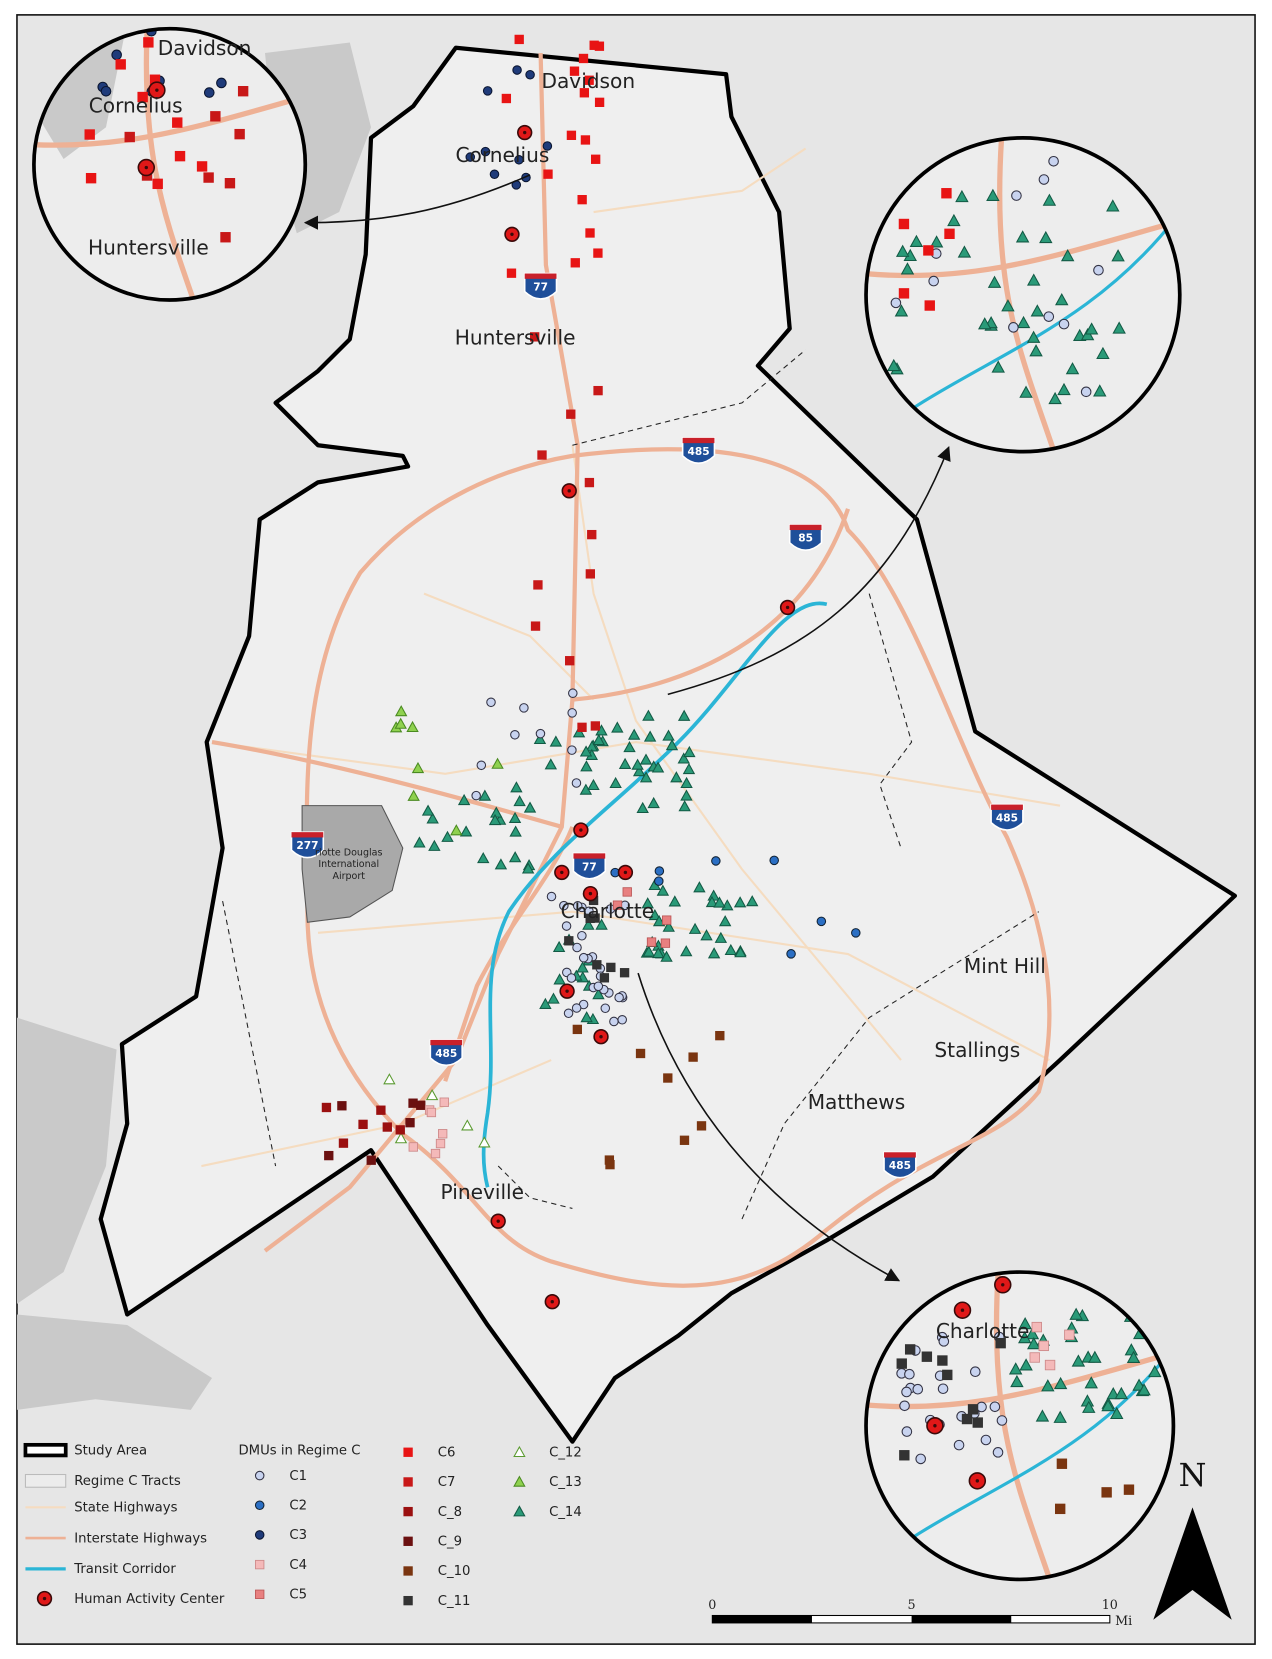 The image size is (1272, 1659). Describe the element at coordinates (1005, 966) in the screenshot. I see `place-label: Mint Hill` at that location.